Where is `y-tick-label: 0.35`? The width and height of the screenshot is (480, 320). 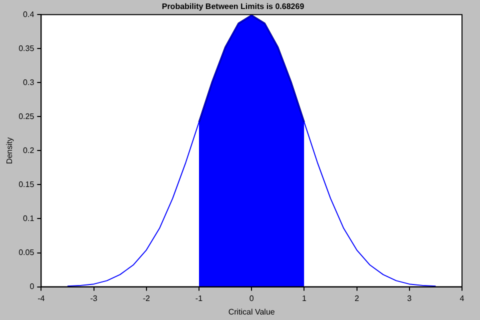
y-tick-label: 0.35 is located at coordinates (26, 48).